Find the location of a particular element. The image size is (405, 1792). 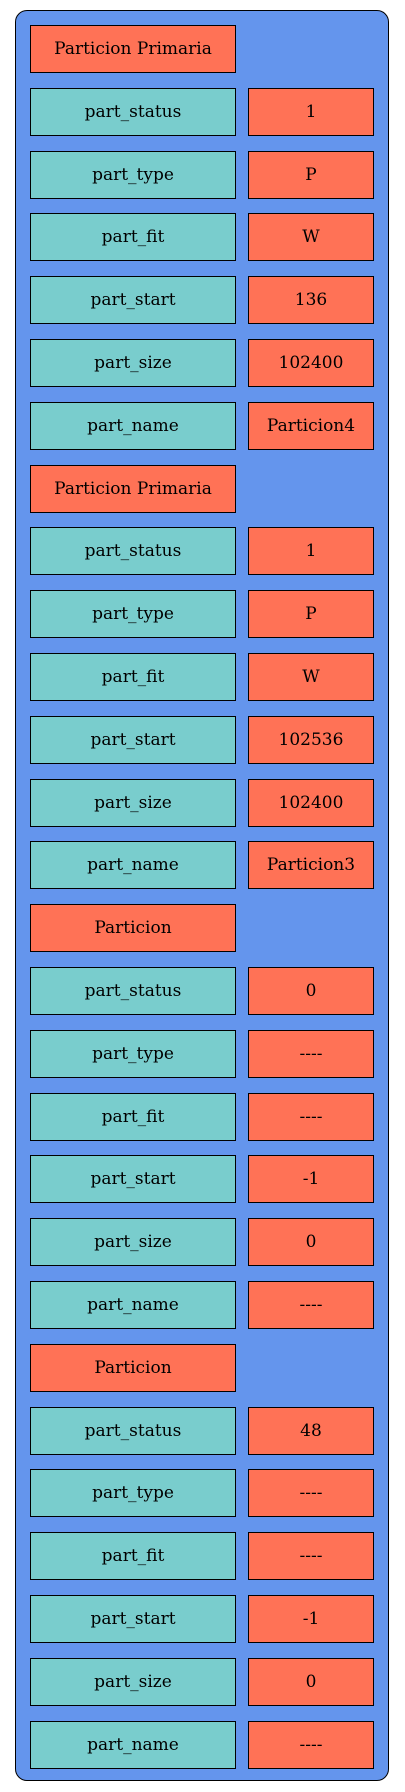

field-value: 102536 is located at coordinates (311, 739).